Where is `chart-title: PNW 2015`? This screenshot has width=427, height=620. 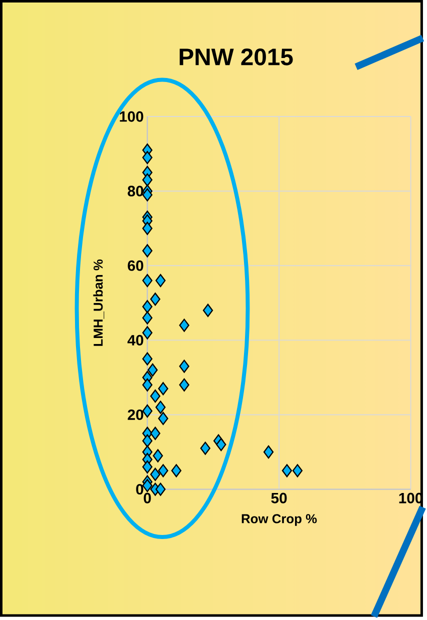
chart-title: PNW 2015 is located at coordinates (237, 57).